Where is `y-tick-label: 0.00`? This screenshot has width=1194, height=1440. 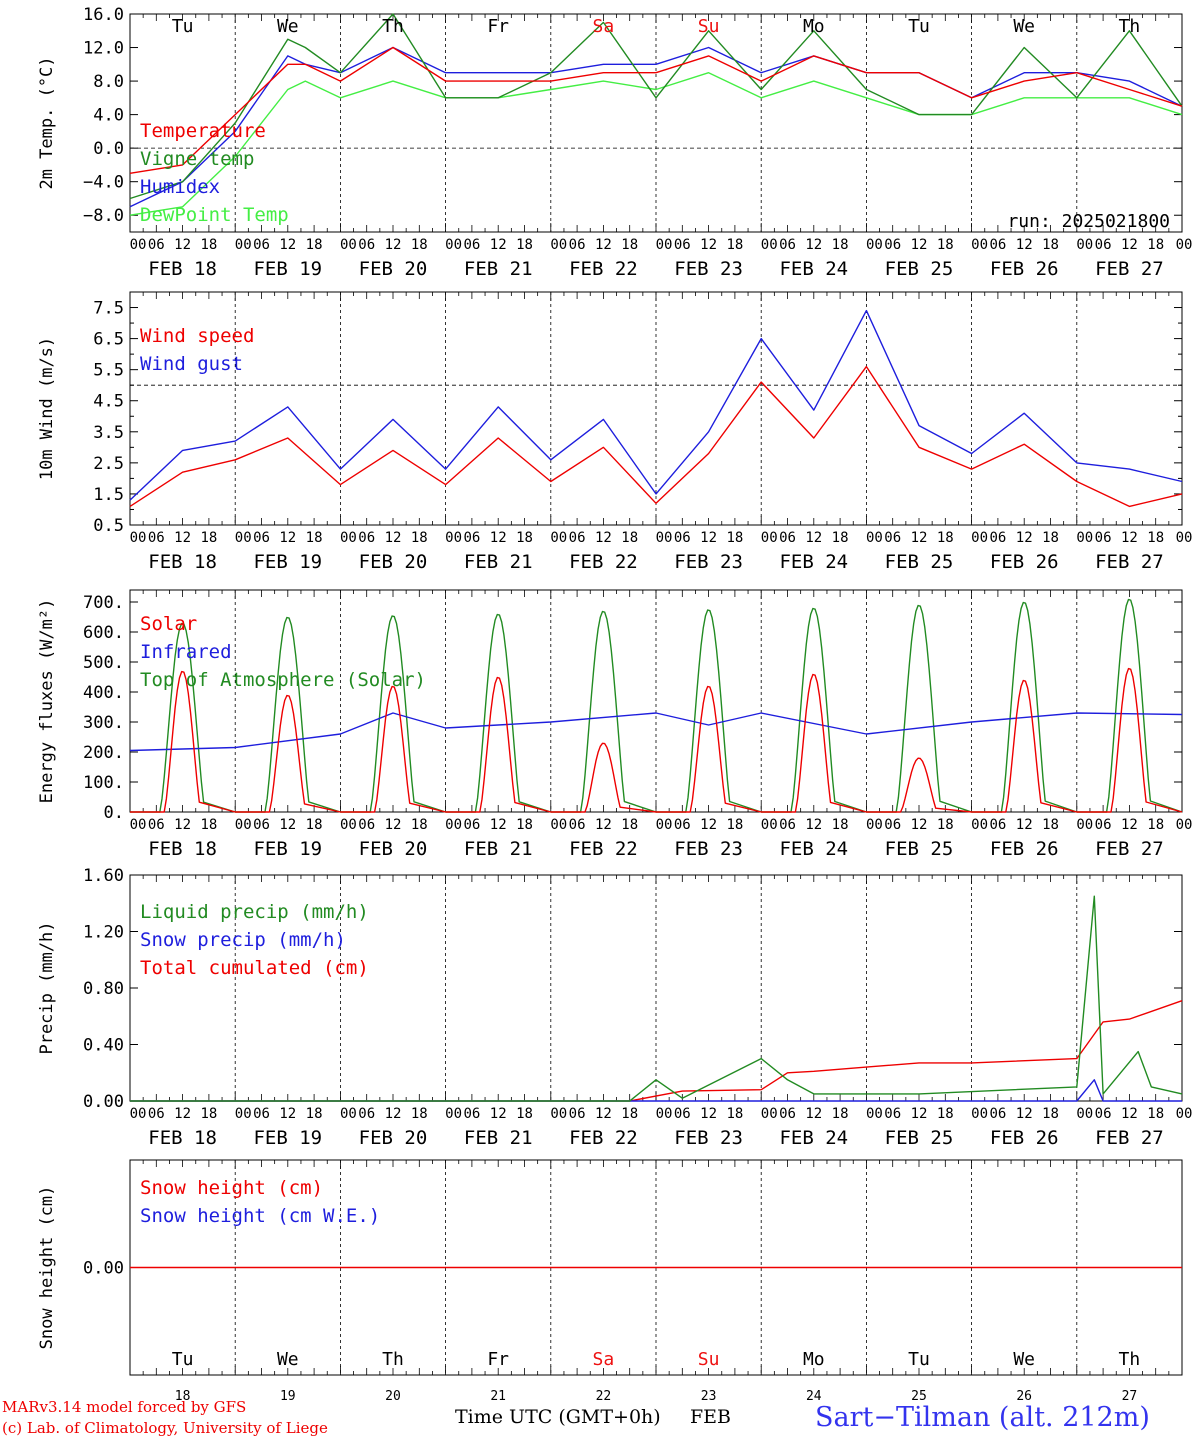 y-tick-label: 0.00 is located at coordinates (103, 1269).